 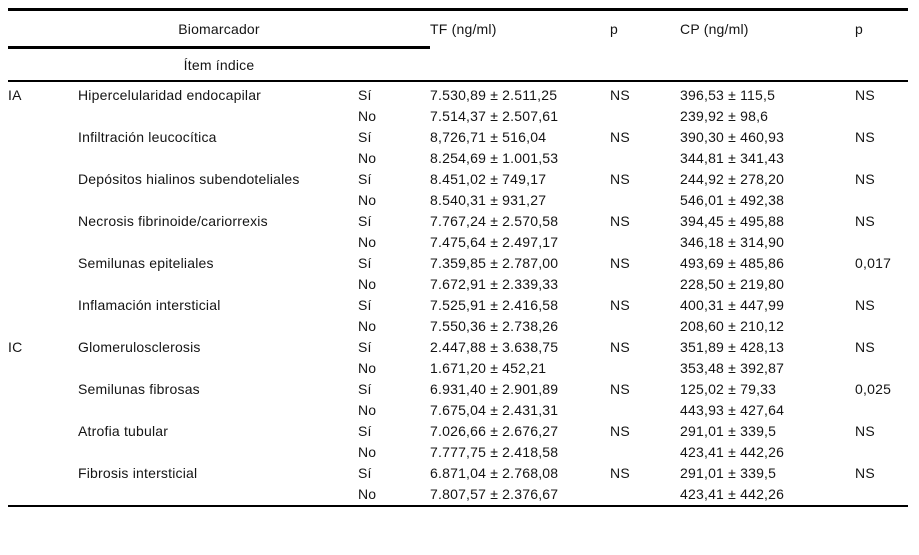 I want to click on tf-value: 7.359,85 ± 2.787,00, so click(x=494, y=263).